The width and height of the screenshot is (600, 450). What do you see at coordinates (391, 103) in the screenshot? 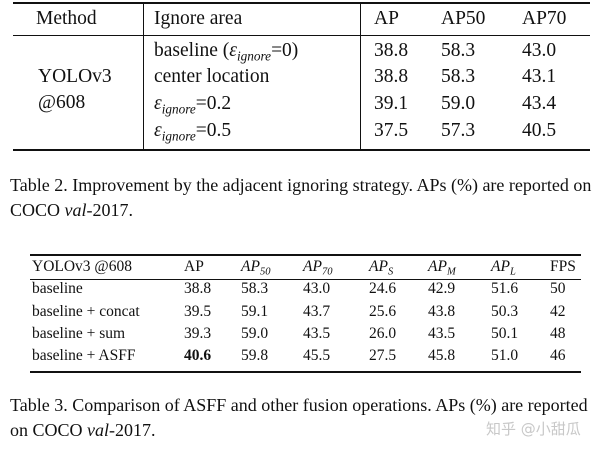
I see `table2-row-ap: 39.1` at bounding box center [391, 103].